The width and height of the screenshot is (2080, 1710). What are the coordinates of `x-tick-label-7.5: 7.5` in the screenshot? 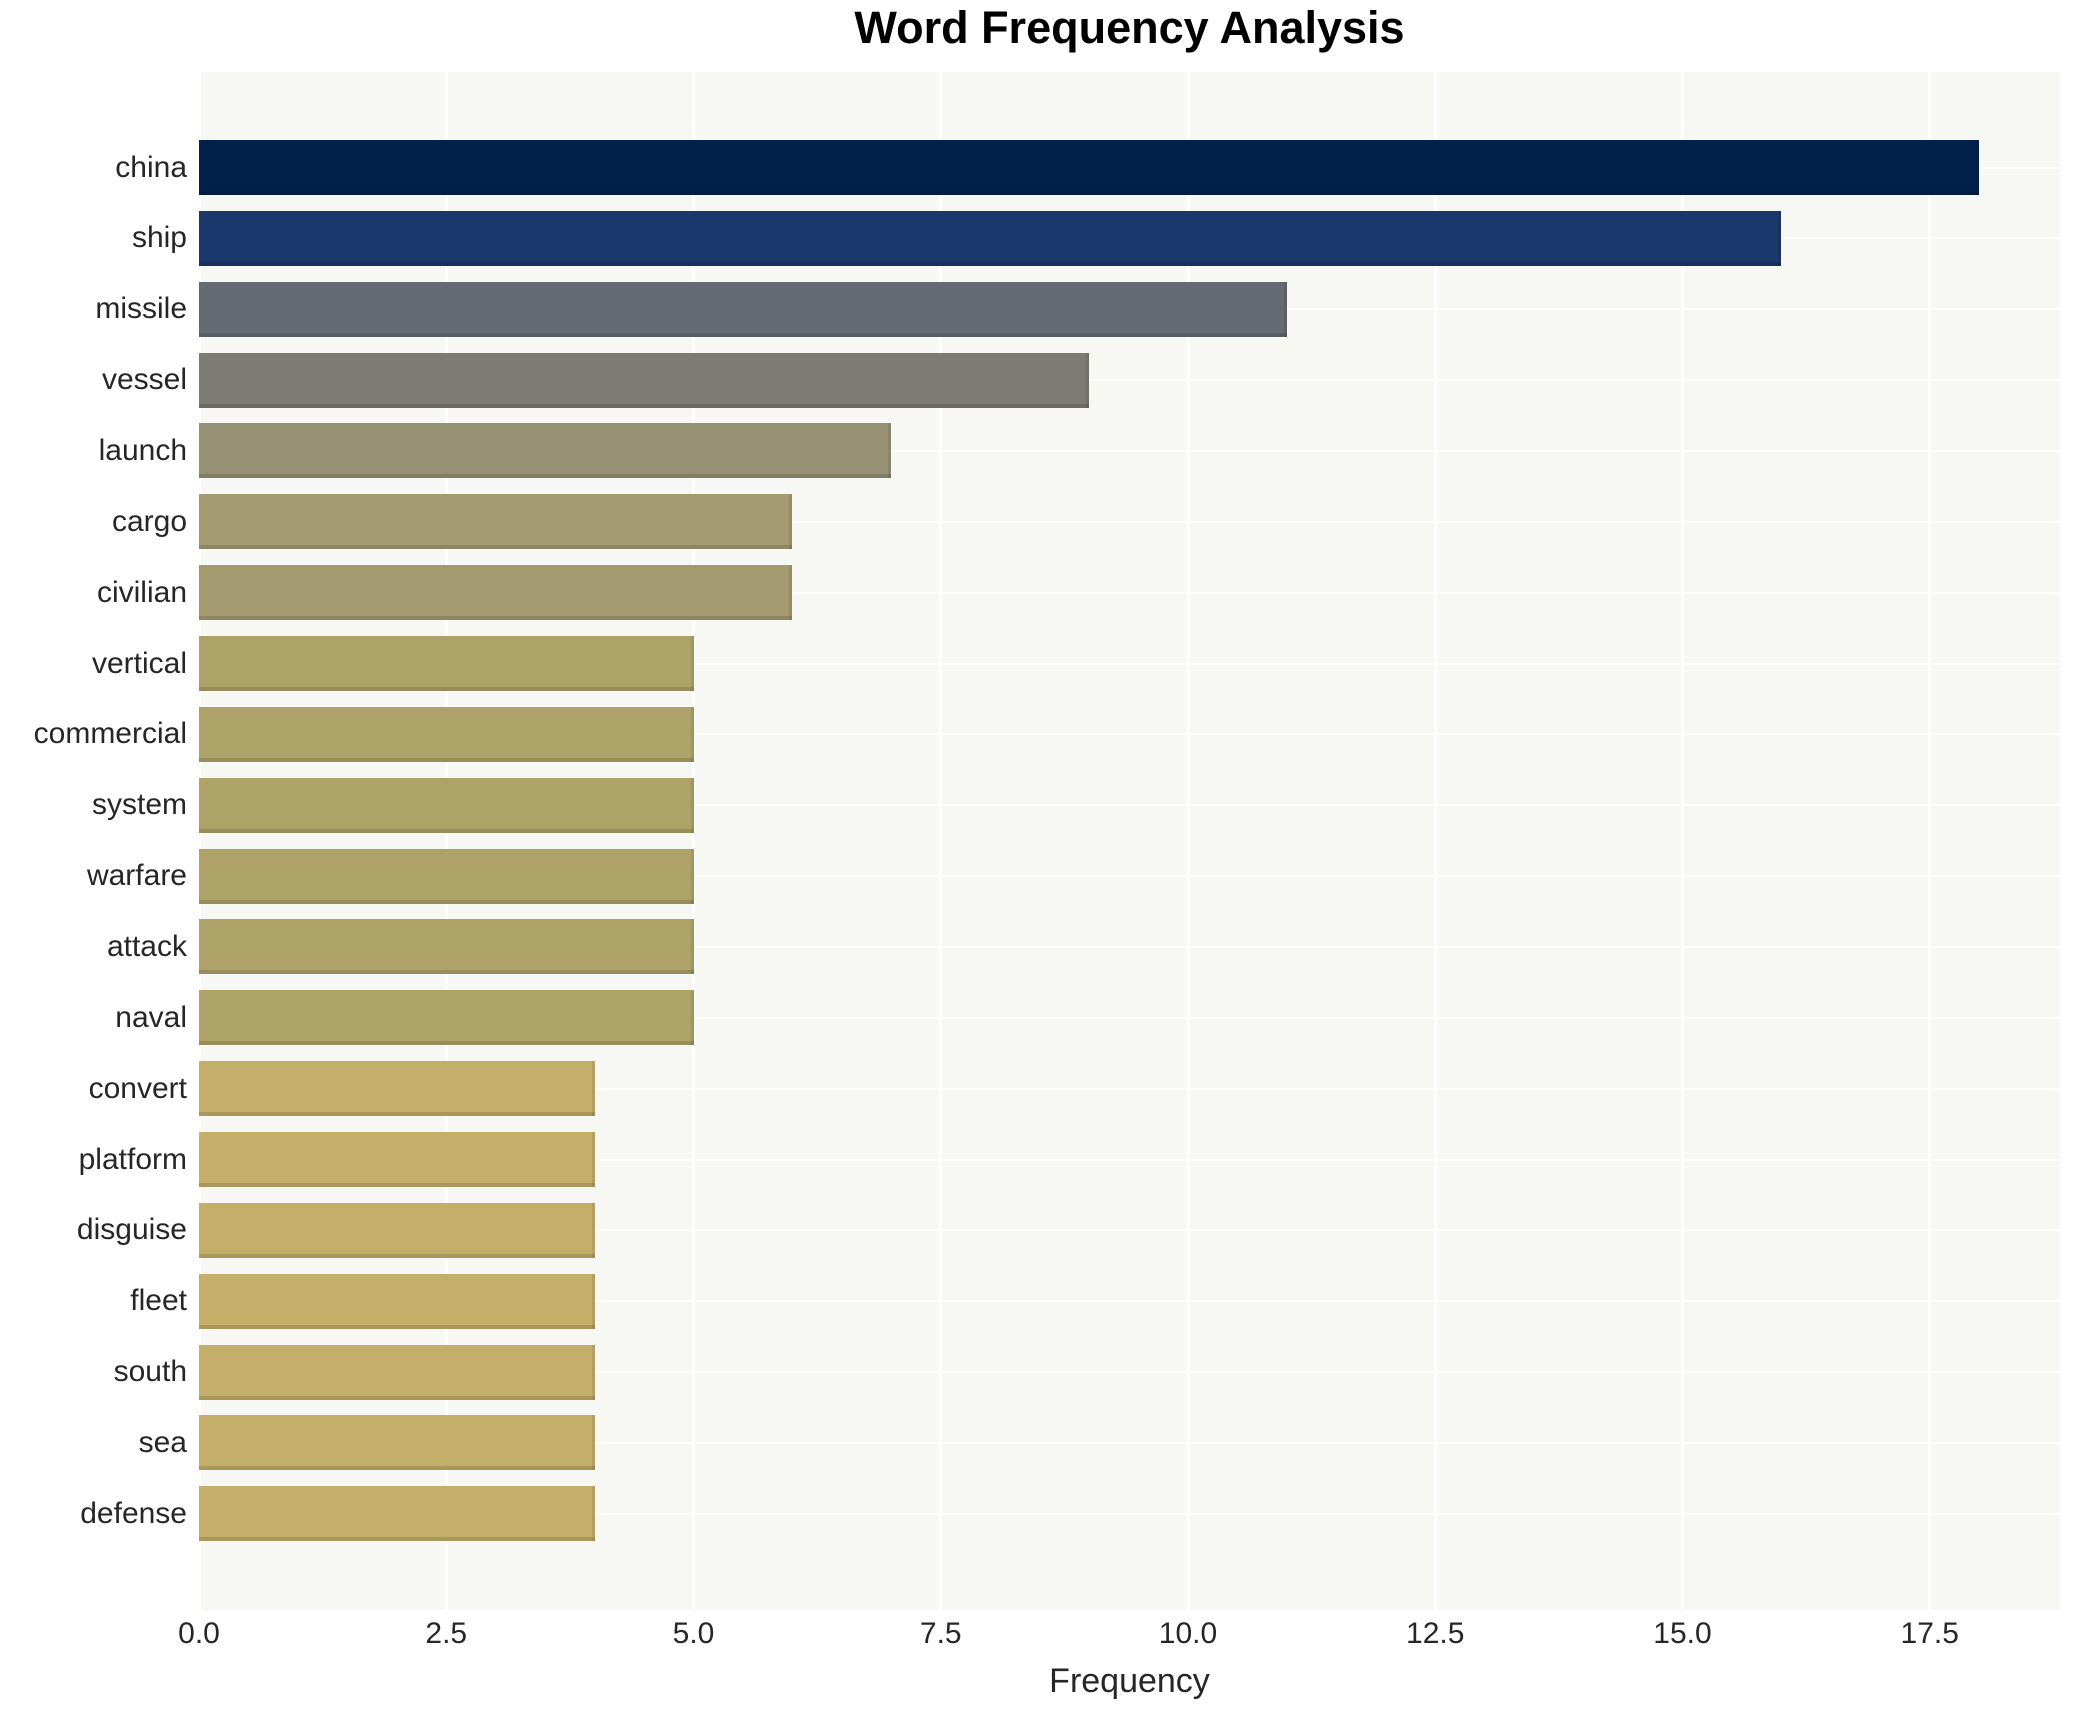 It's located at (940, 1633).